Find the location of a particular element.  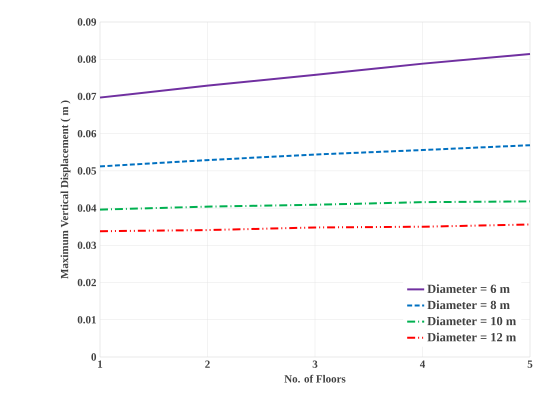

x-tick-label: 4 is located at coordinates (423, 364).